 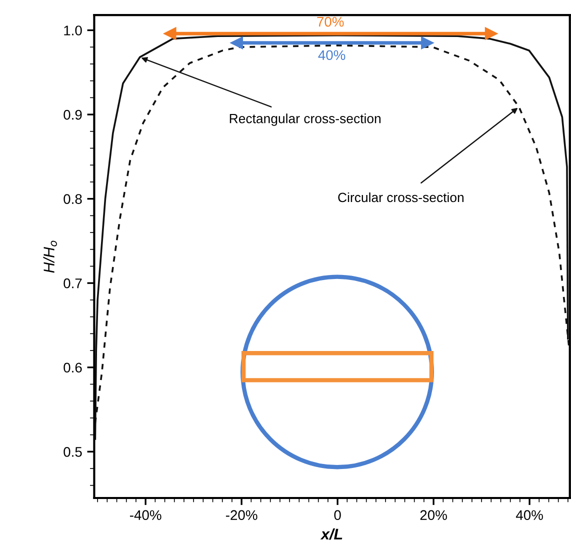 What do you see at coordinates (73, 31) in the screenshot?
I see `y-tick-label: 1.0` at bounding box center [73, 31].